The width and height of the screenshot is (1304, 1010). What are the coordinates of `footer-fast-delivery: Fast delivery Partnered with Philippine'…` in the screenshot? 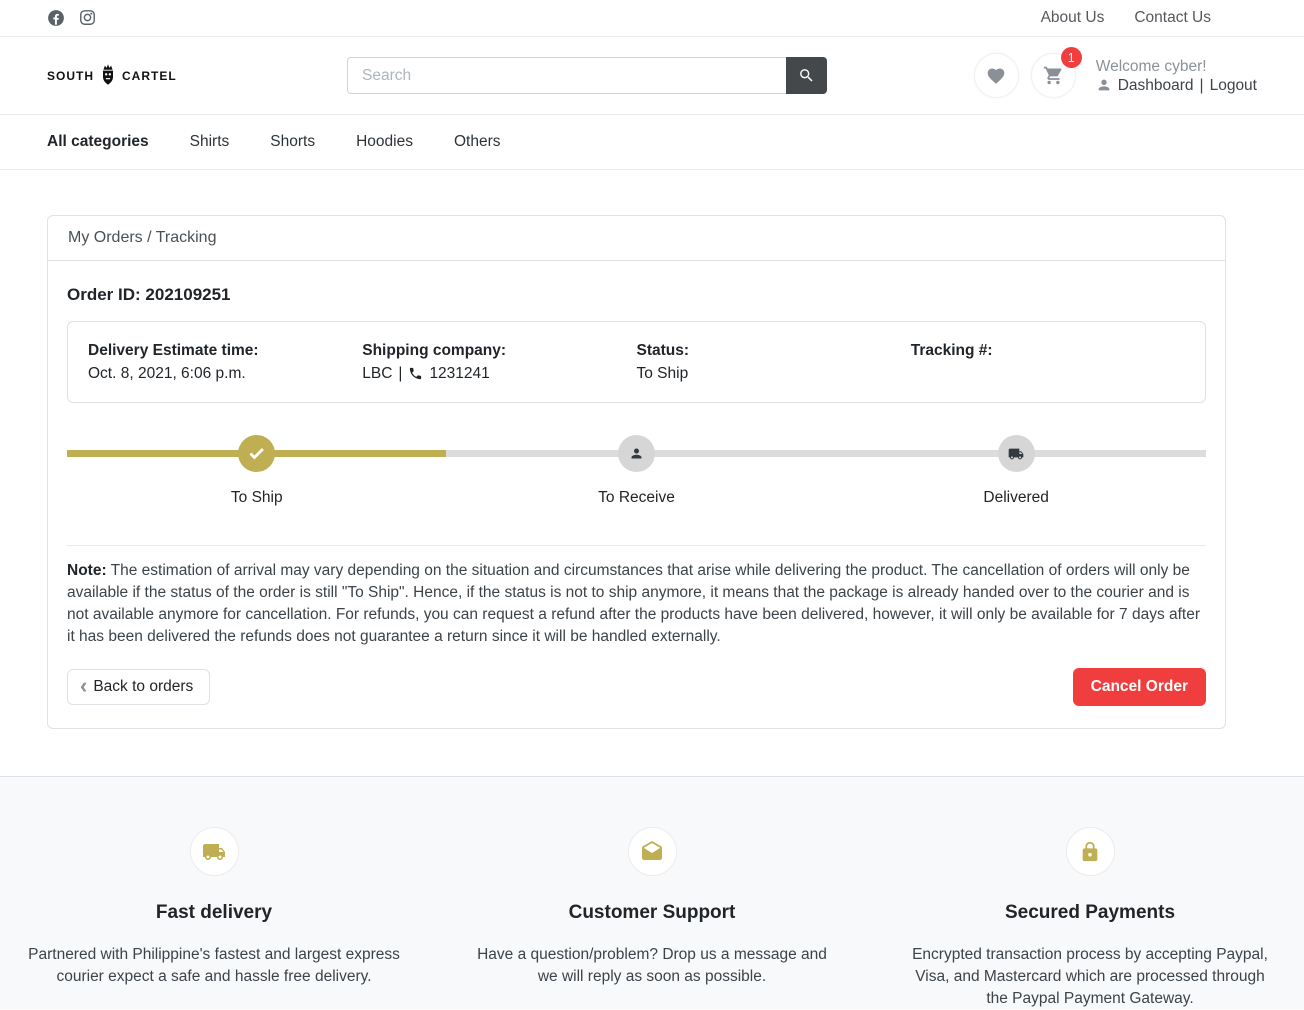 It's located at (214, 918).